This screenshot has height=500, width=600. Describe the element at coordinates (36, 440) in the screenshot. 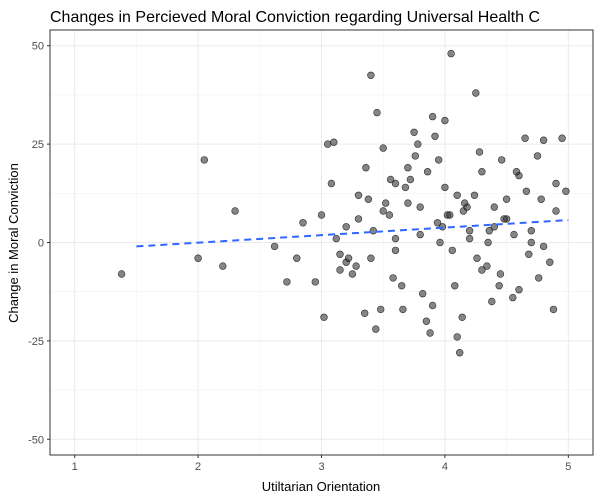

I see `y-tick-label: -50` at that location.